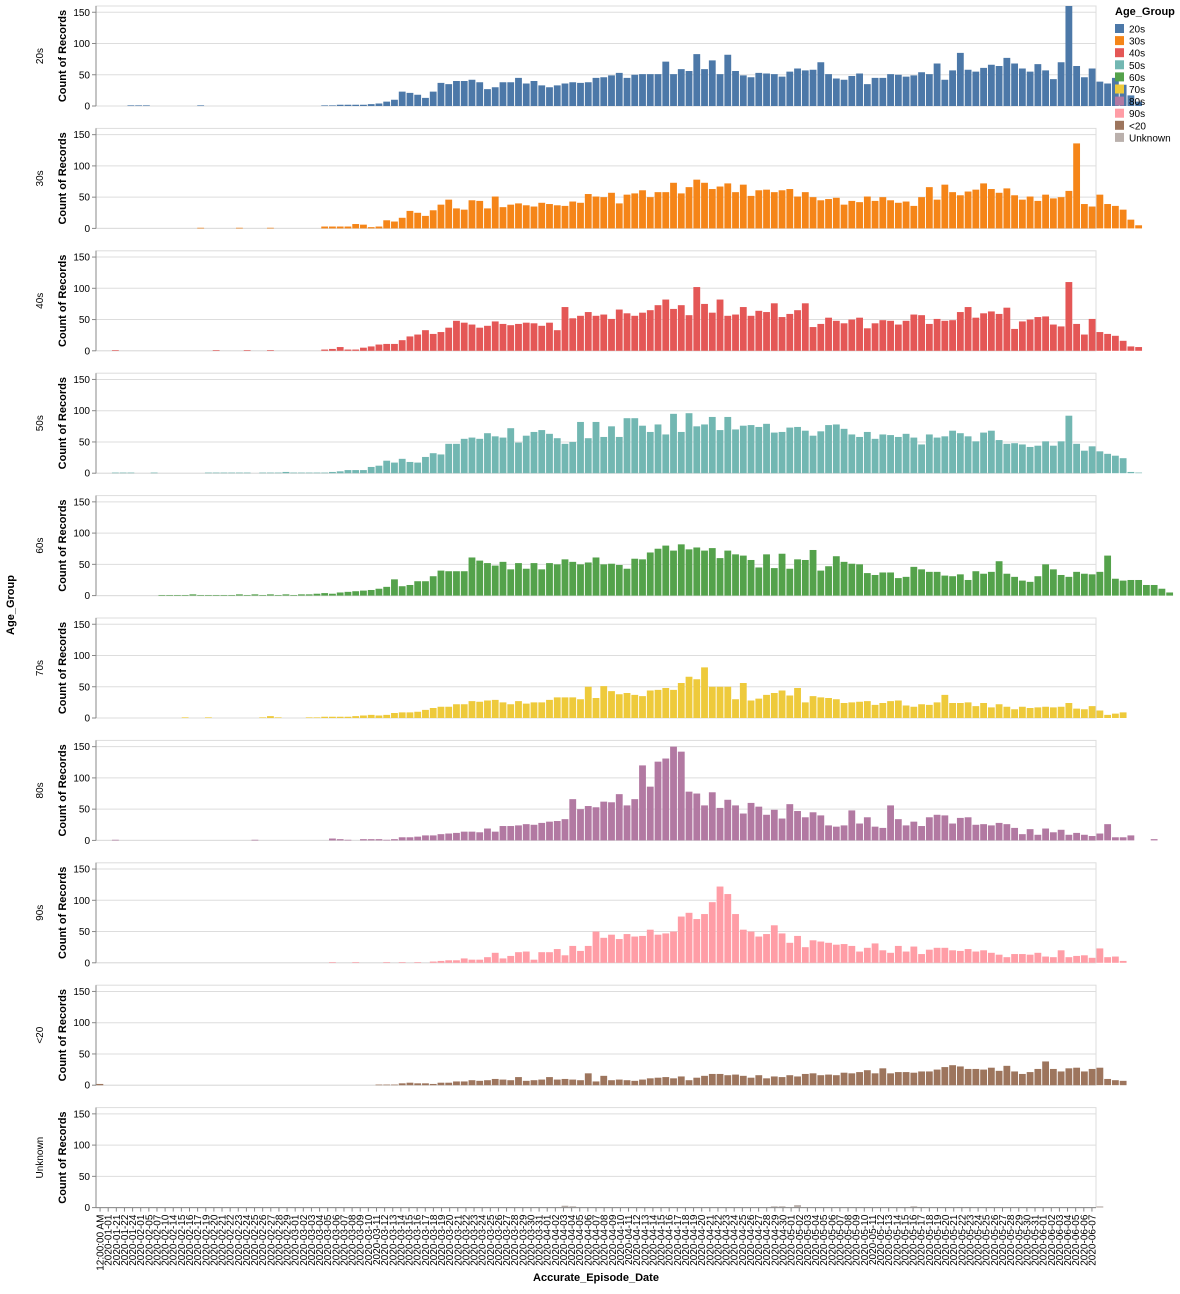 Image resolution: width=1180 pixels, height=1294 pixels. I want to click on x-tick-label: 2020-02-14, so click(174, 1240).